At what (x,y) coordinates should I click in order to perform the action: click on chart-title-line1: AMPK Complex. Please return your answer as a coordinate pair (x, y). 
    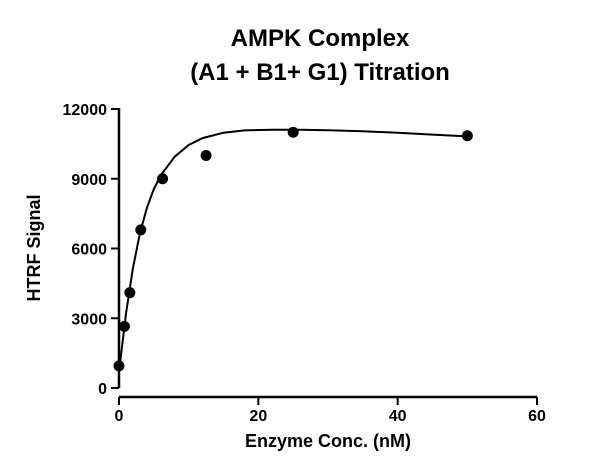
    Looking at the image, I should click on (320, 38).